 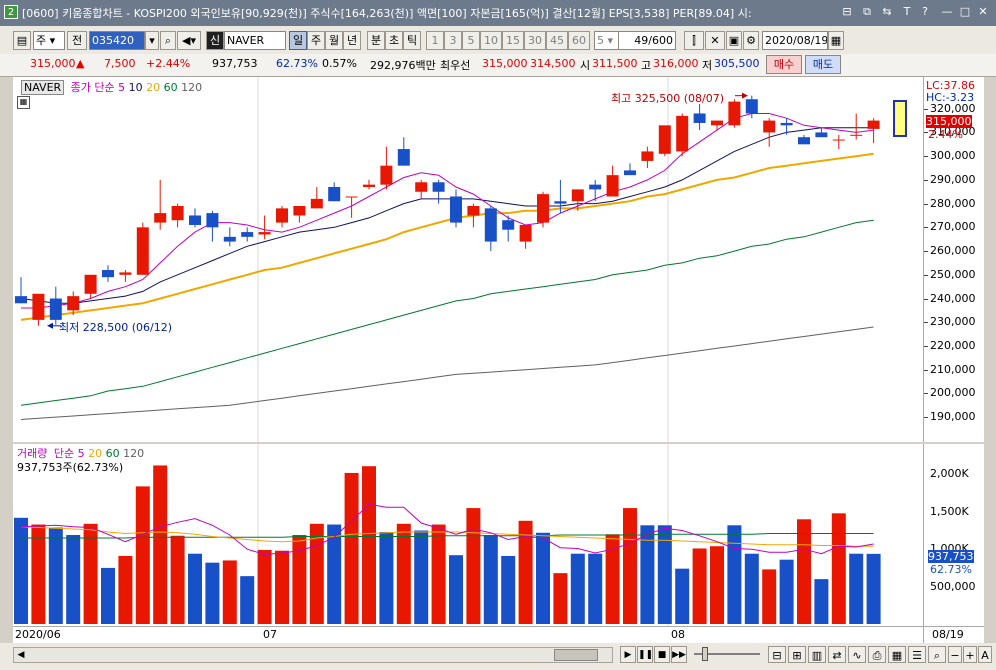 I want to click on tab-tick: 틱, so click(x=412, y=40).